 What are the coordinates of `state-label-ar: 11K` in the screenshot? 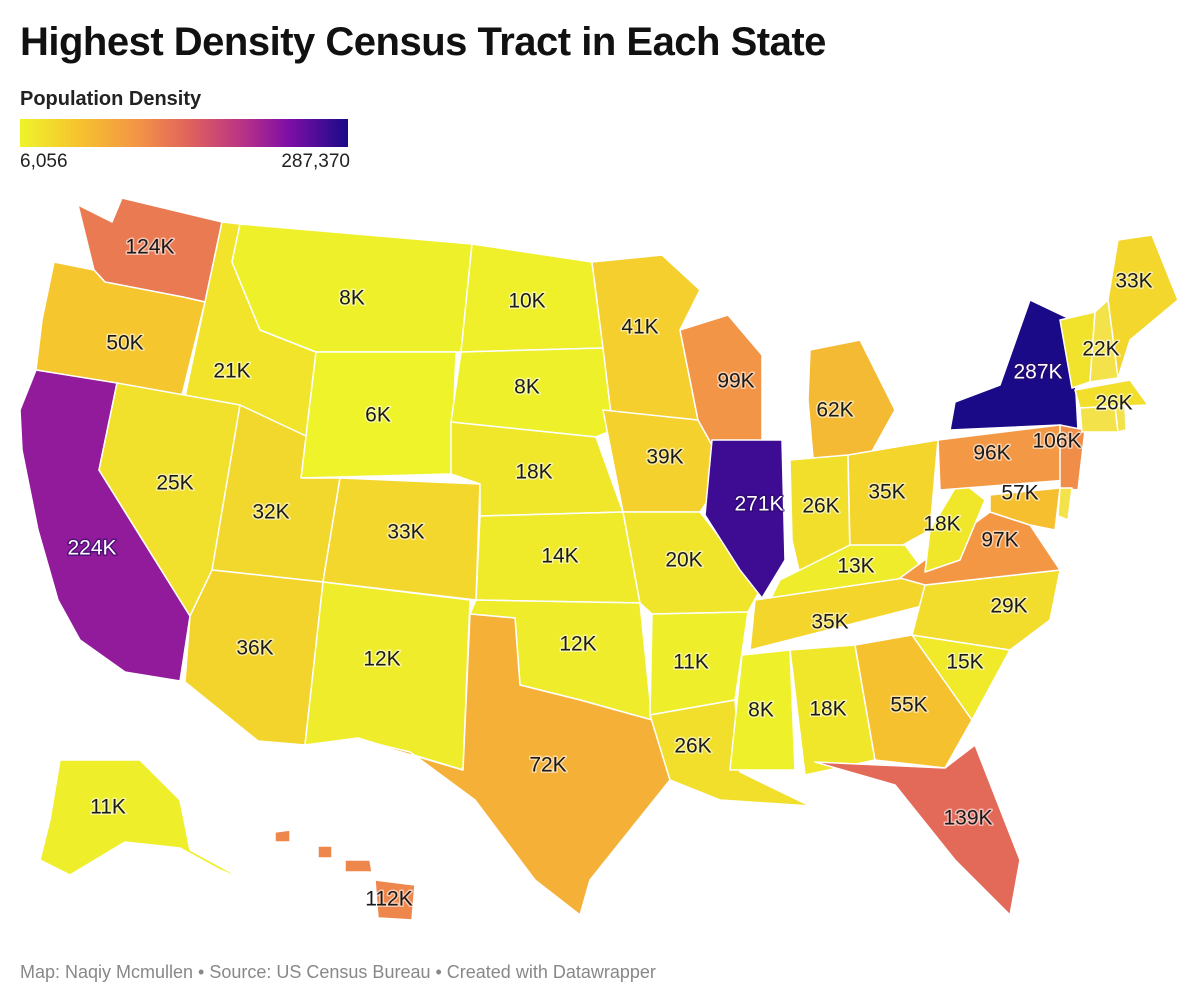 It's located at (691, 662).